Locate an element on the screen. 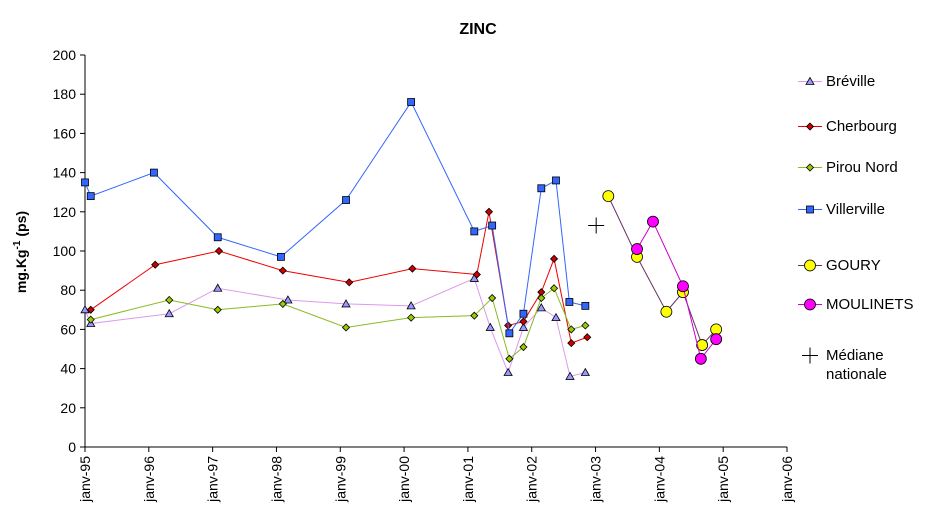 This screenshot has height=520, width=952. legend-item: Pirou Nord is located at coordinates (873, 167).